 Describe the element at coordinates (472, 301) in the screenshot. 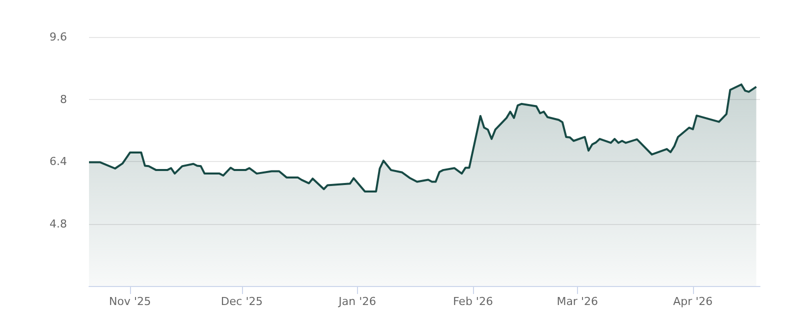

I see `x-tick-label: Feb '26` at that location.